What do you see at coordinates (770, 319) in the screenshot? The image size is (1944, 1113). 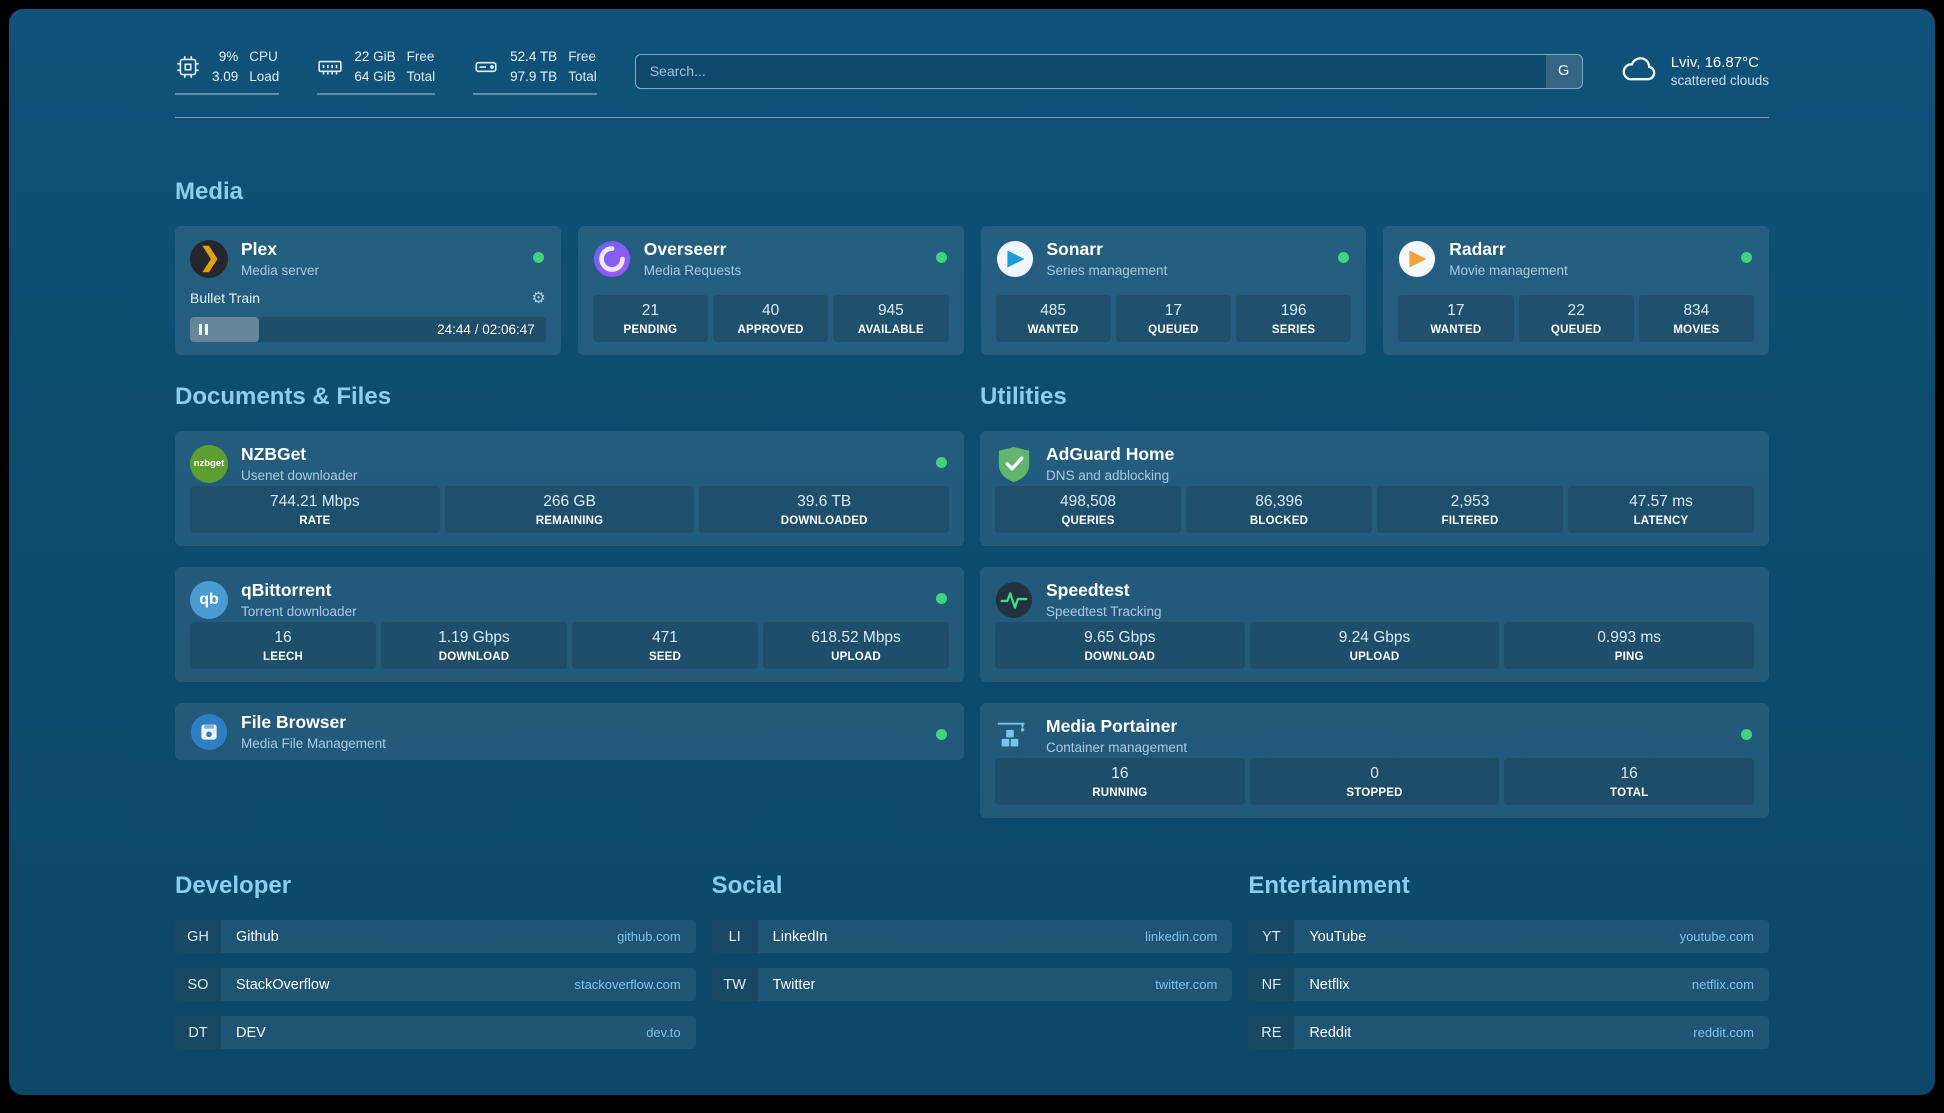 I see `service-stats: 21 PENDING 40 APPROVED 945 AVAILABLE` at bounding box center [770, 319].